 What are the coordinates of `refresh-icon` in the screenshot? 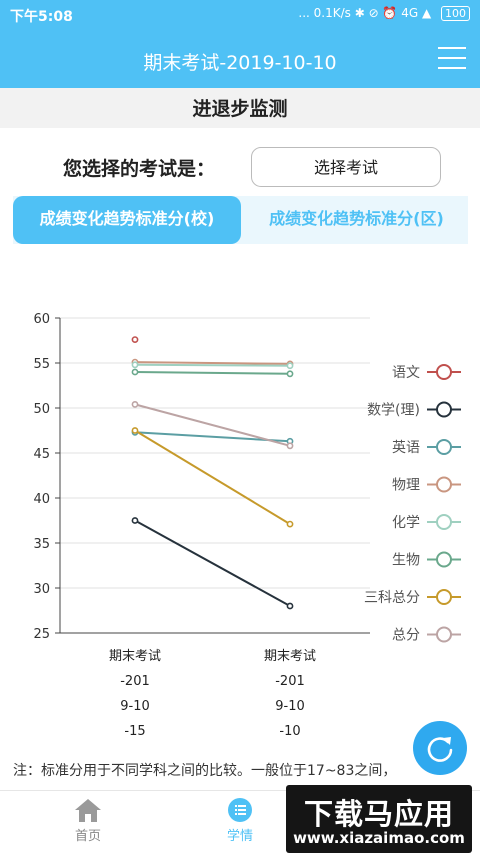 It's located at (440, 749).